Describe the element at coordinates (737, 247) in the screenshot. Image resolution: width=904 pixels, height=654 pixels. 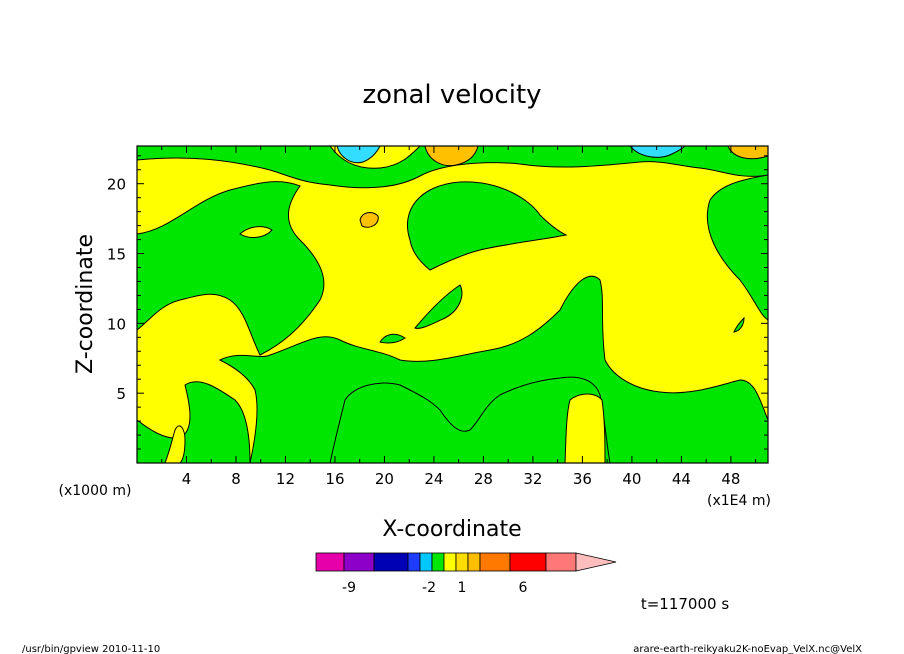
I see `contour-region-right` at that location.